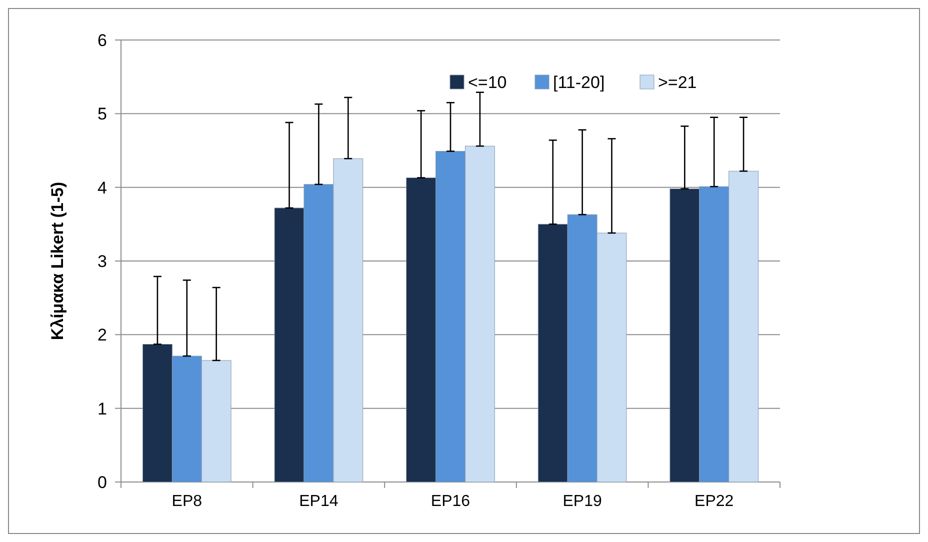  What do you see at coordinates (102, 114) in the screenshot?
I see `y-tick-label: 5` at bounding box center [102, 114].